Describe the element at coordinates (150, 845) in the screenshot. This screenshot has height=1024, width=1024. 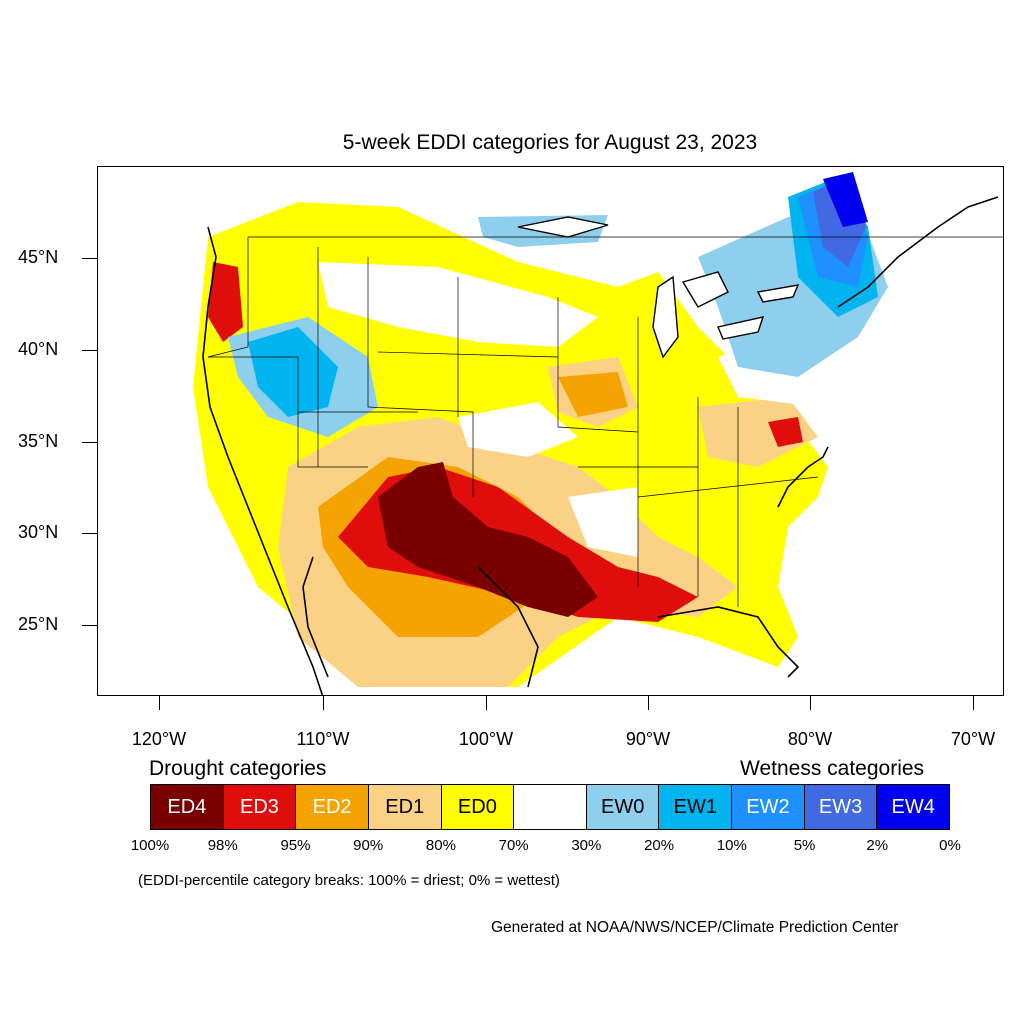
I see `legend-break-label: 100%` at that location.